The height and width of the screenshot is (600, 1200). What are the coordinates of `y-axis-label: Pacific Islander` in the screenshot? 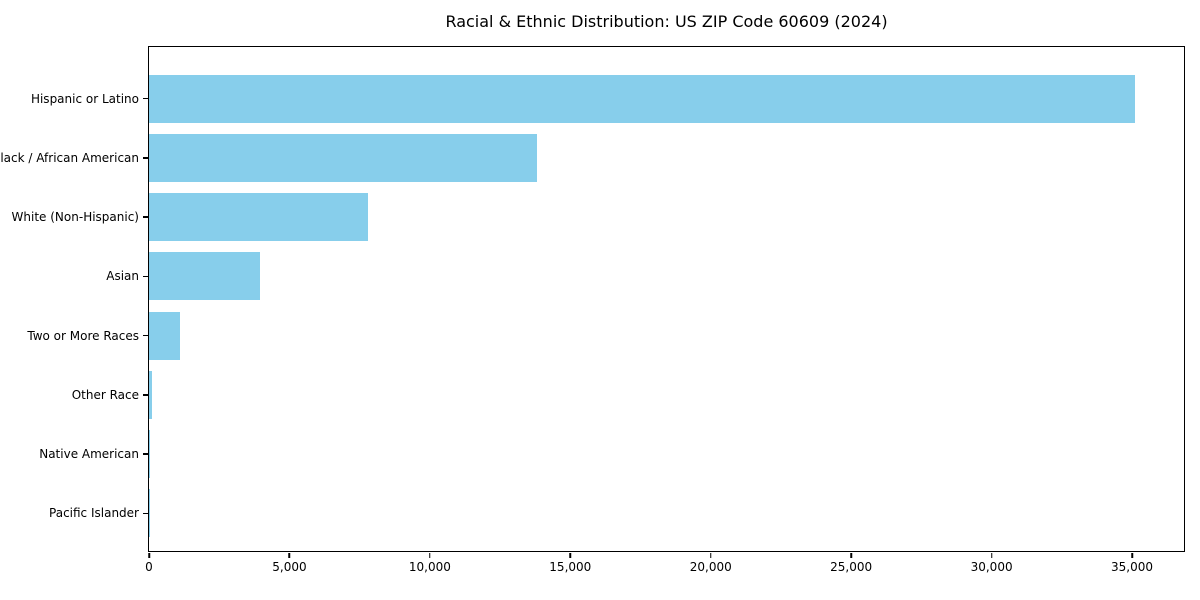 It's located at (94, 513).